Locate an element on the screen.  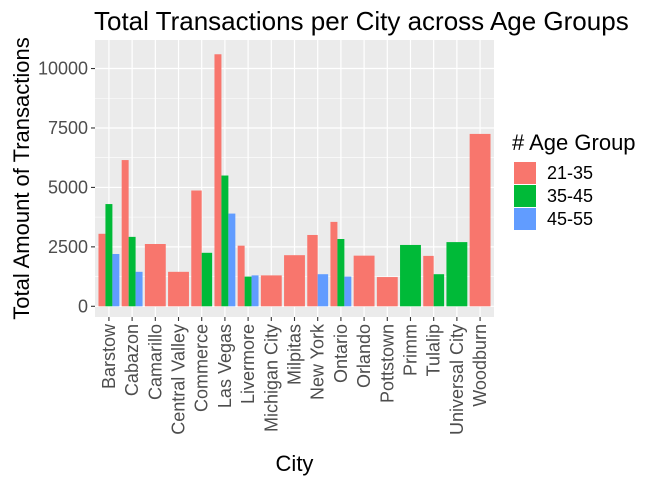
x-tick-label: Michigan City is located at coordinates (271, 378).